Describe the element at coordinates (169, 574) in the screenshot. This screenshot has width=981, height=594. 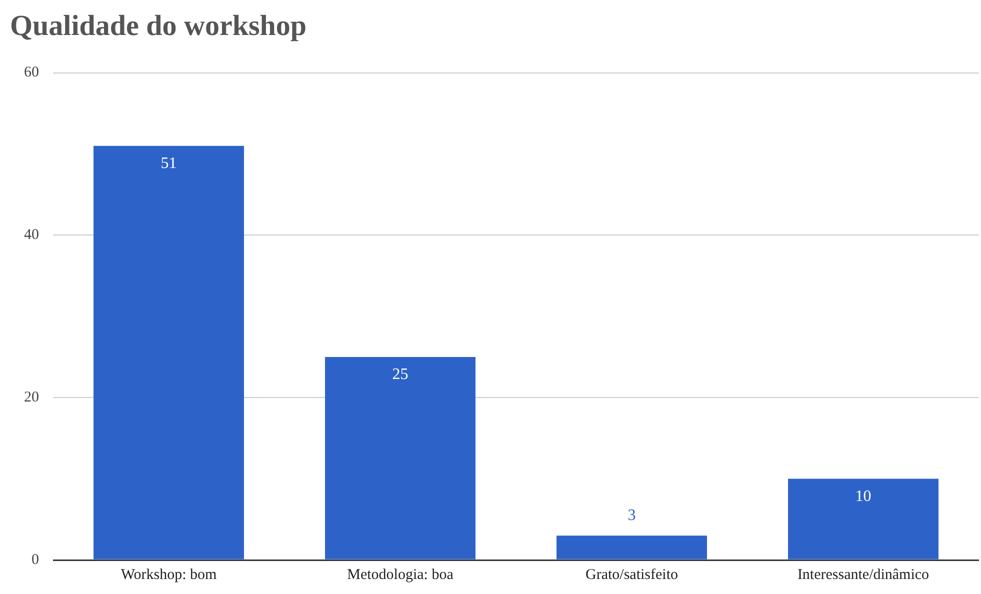
I see `x-tick-label: Workshop: bom` at that location.